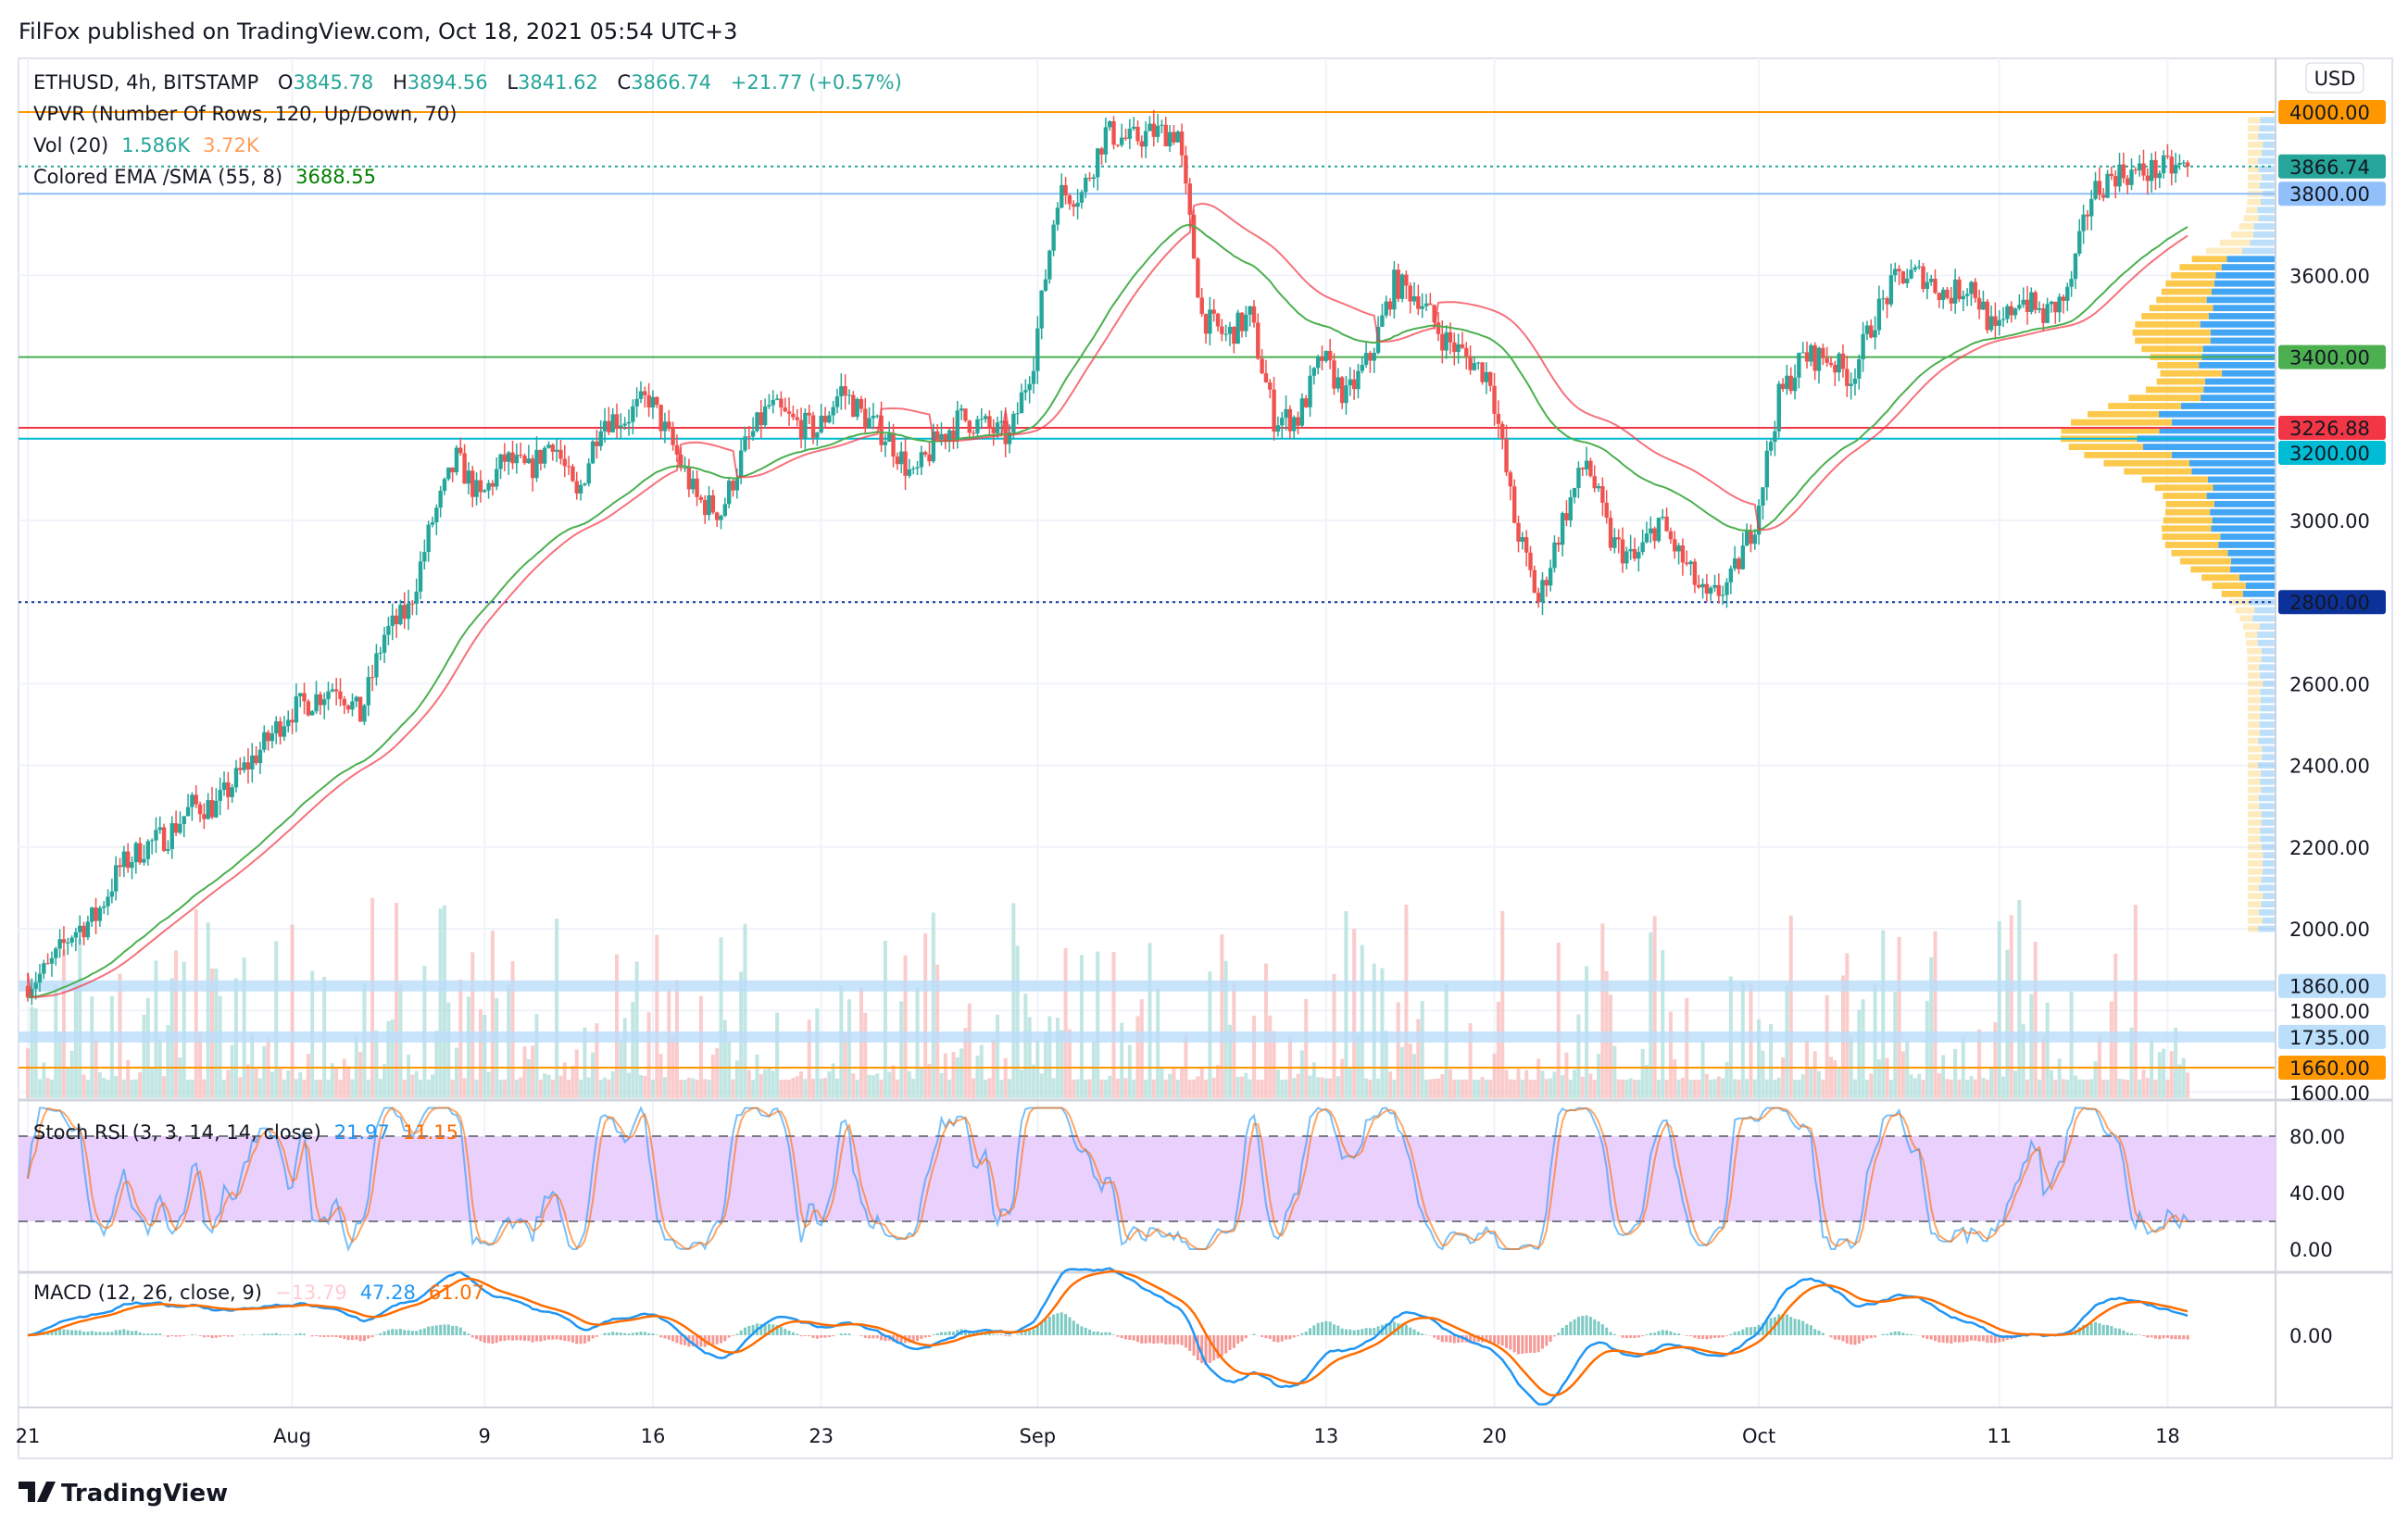 The width and height of the screenshot is (2408, 1526). Describe the element at coordinates (2329, 429) in the screenshot. I see `price-level-tag-label: 3226.88` at that location.